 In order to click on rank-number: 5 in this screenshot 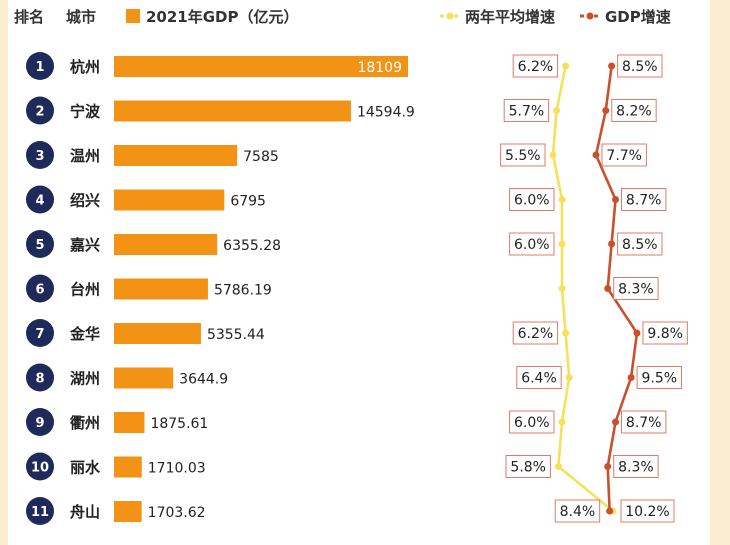, I will do `click(39, 245)`.